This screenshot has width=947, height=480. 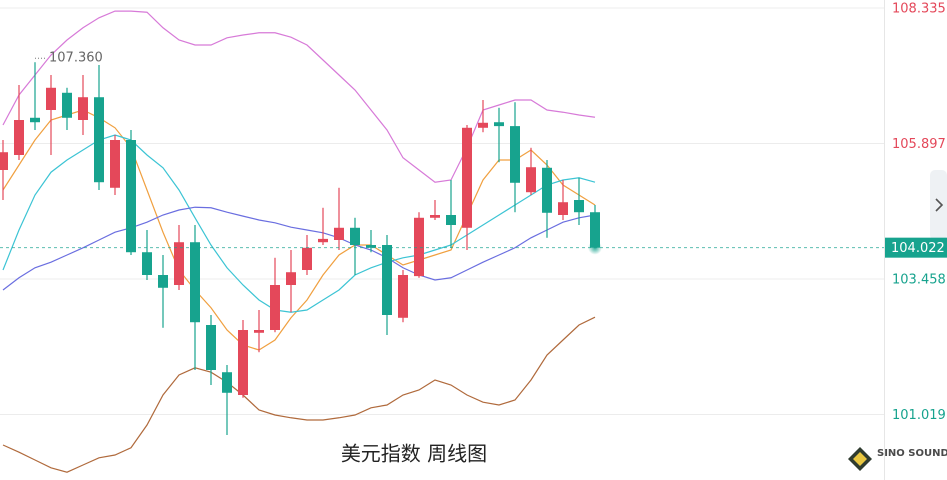 I want to click on y-tick-label: 101.019, so click(x=919, y=415).